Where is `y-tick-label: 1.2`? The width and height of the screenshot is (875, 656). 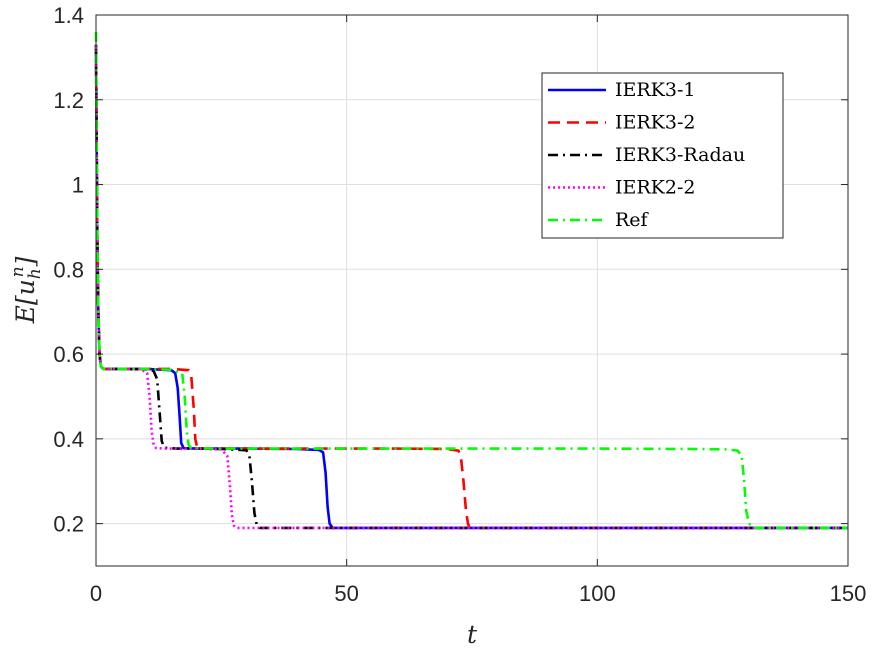
y-tick-label: 1.2 is located at coordinates (68, 100).